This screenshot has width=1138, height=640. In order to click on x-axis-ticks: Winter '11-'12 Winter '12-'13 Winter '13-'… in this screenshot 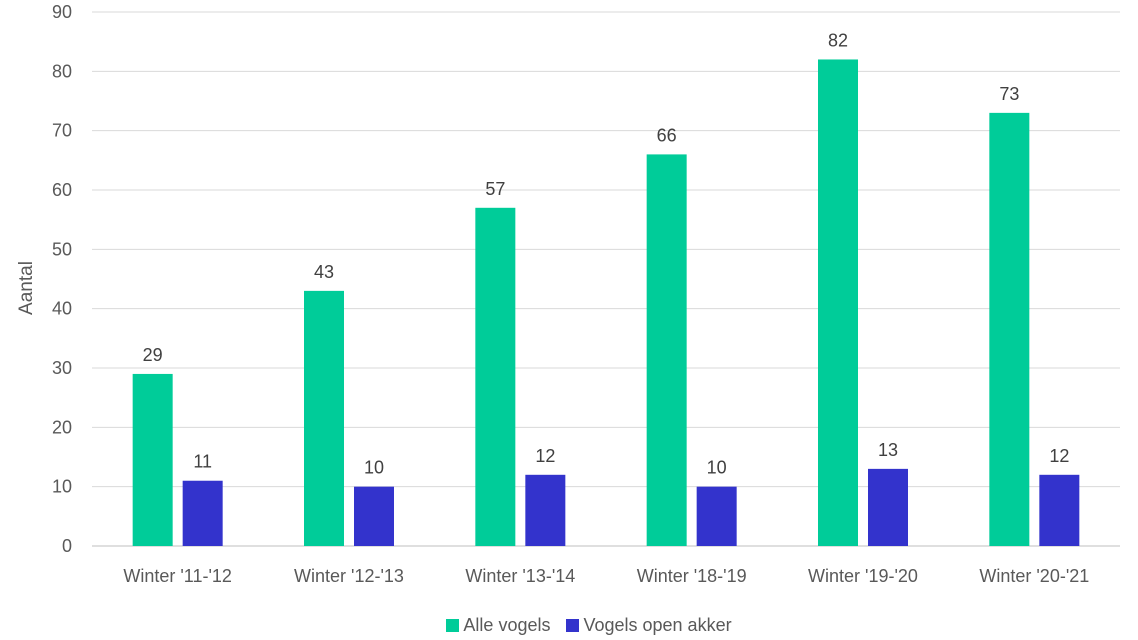, I will do `click(606, 576)`.